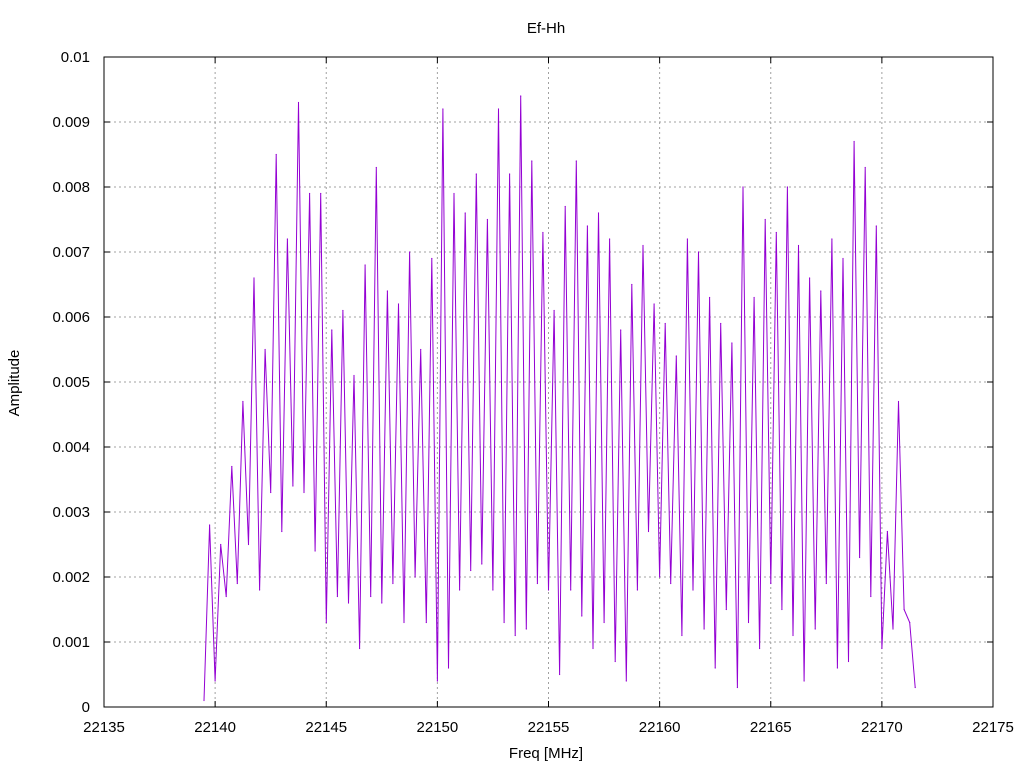 This screenshot has height=768, width=1024. Describe the element at coordinates (71, 642) in the screenshot. I see `y-tick-label: 0.001` at that location.